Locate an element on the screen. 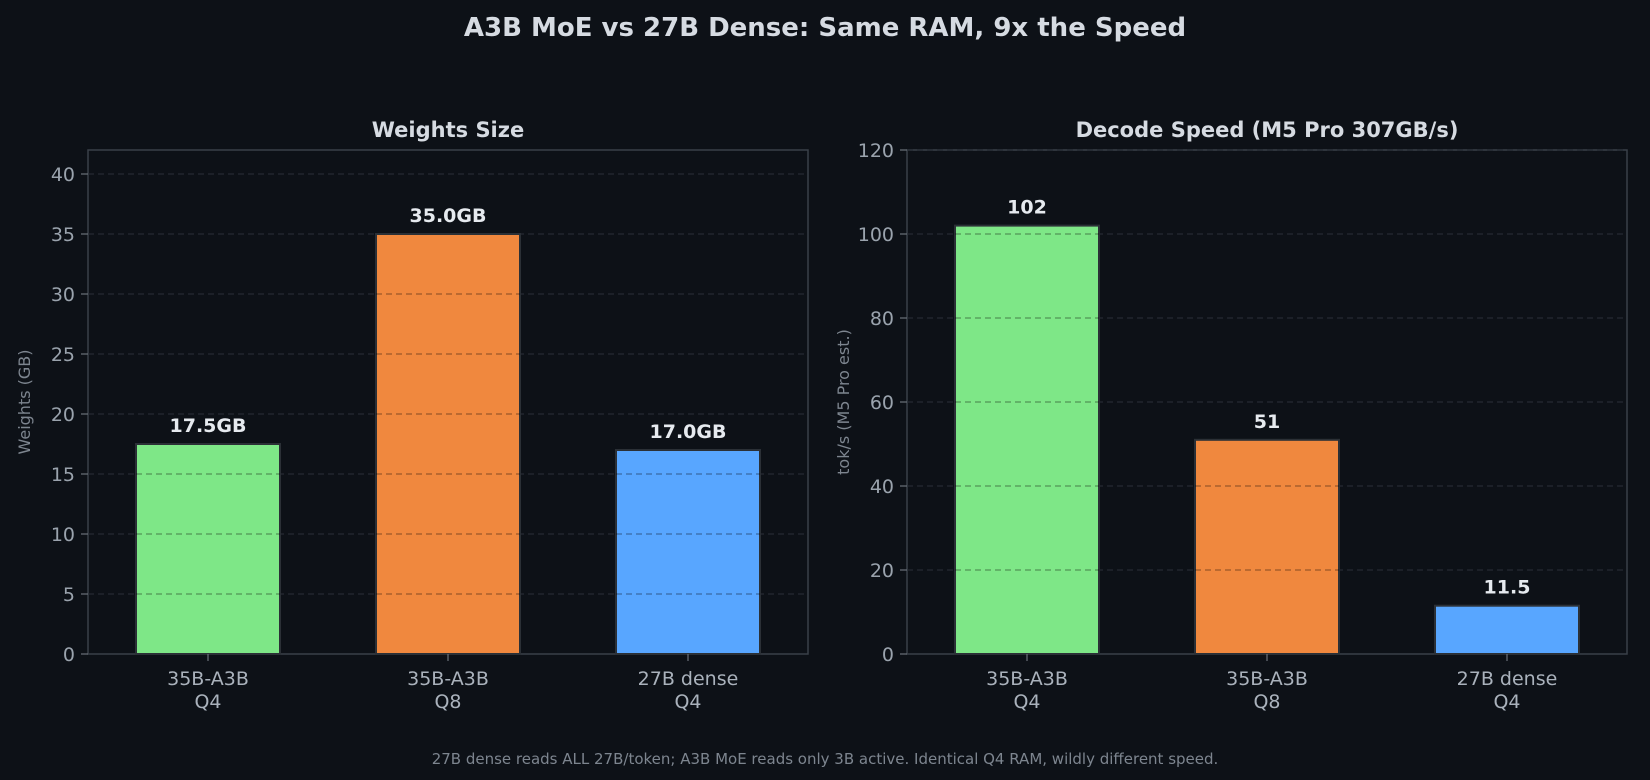  value-label: 17.0GB is located at coordinates (688, 432).